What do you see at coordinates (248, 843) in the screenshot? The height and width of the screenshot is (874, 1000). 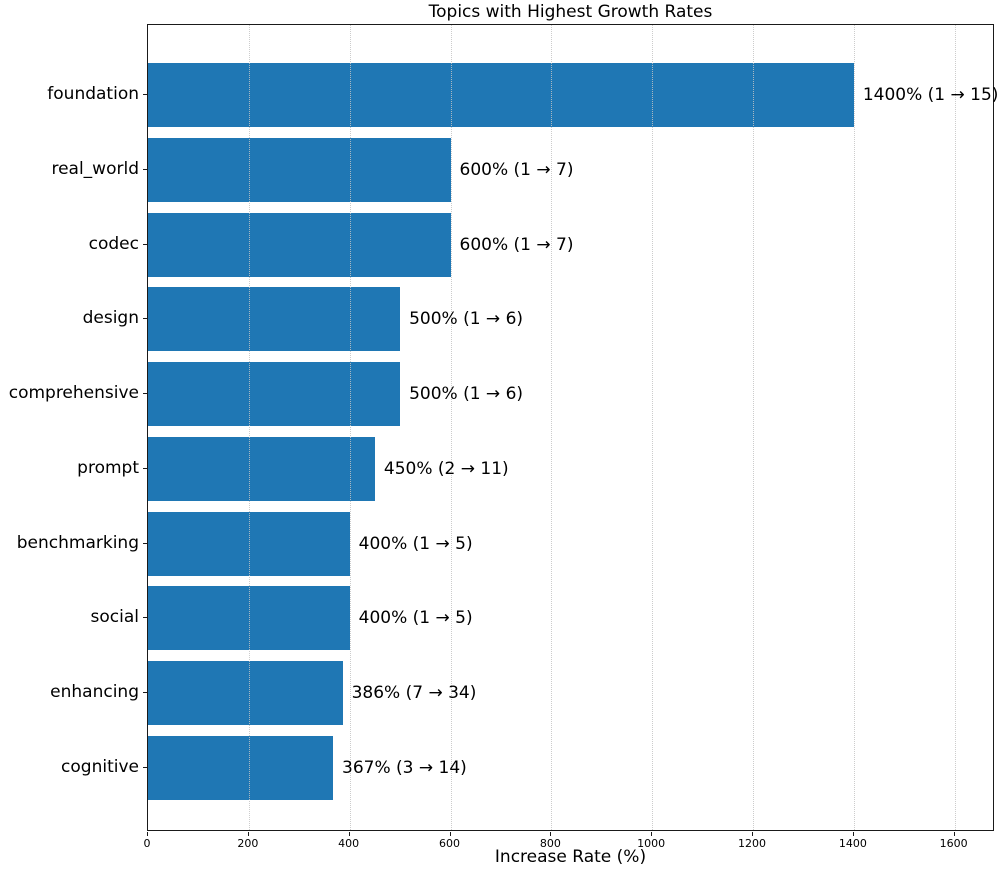 I see `x-tick-label-200: 200` at bounding box center [248, 843].